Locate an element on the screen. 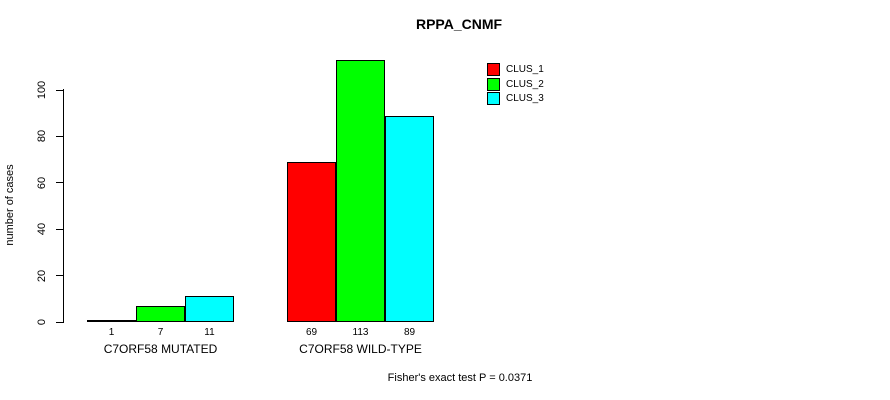 The height and width of the screenshot is (400, 890). y-axis-label: number of cases is located at coordinates (10, 205).